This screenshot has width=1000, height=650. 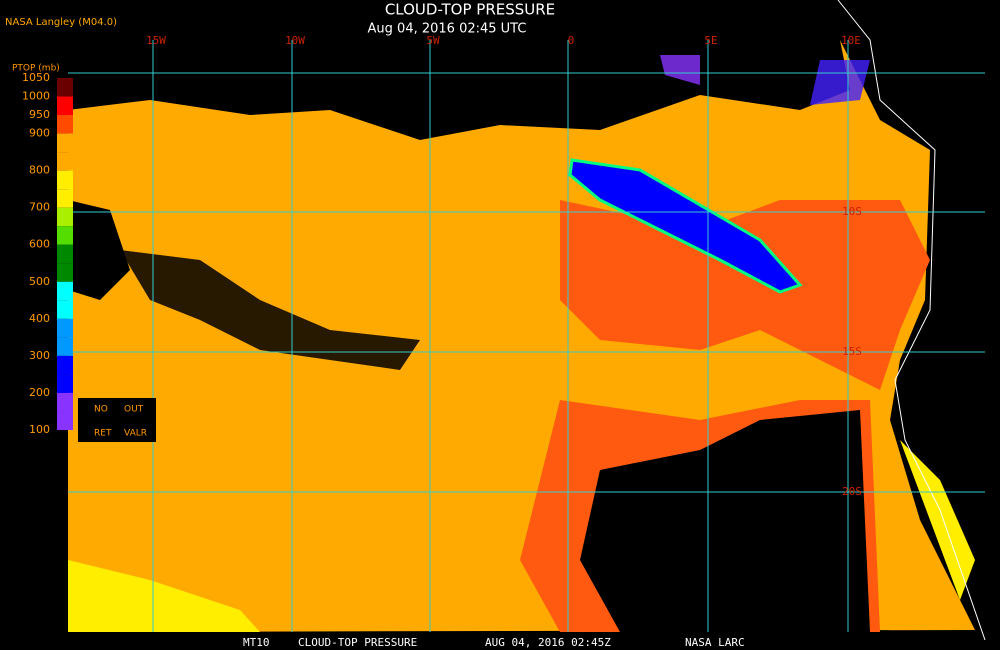 I want to click on colorbar-tick-label: 300, so click(x=39, y=355).